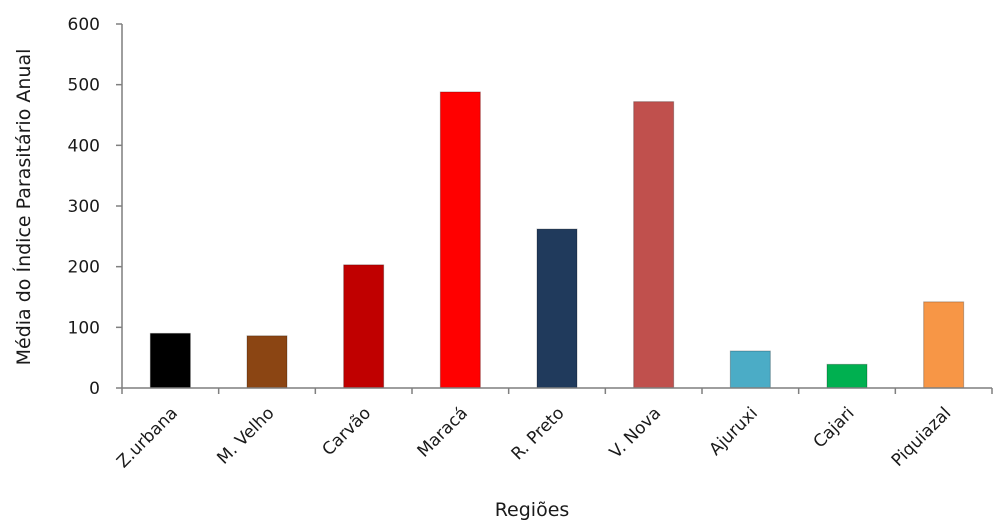 The width and height of the screenshot is (1000, 522). Describe the element at coordinates (654, 245) in the screenshot. I see `bar-v-nova` at that location.